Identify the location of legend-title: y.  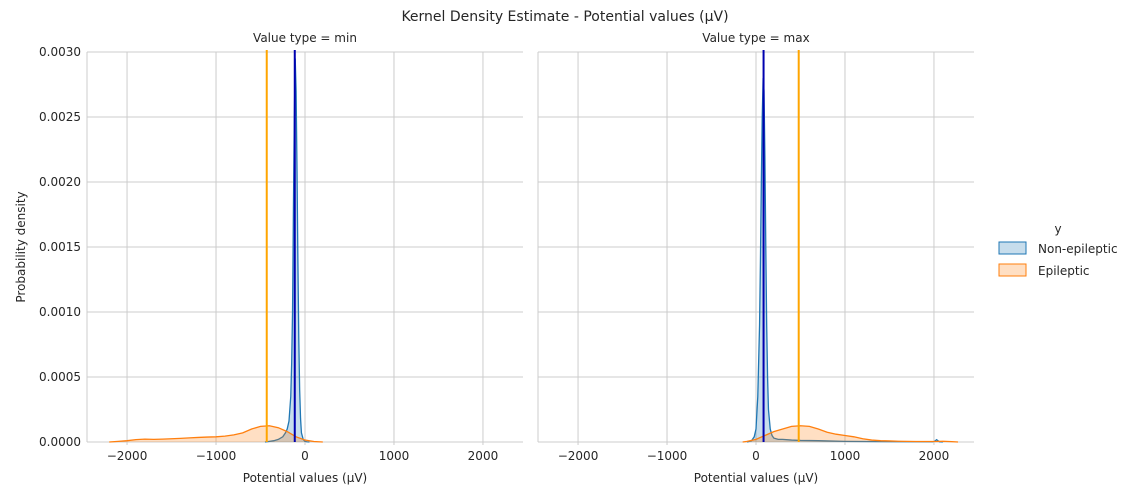
(1057, 229).